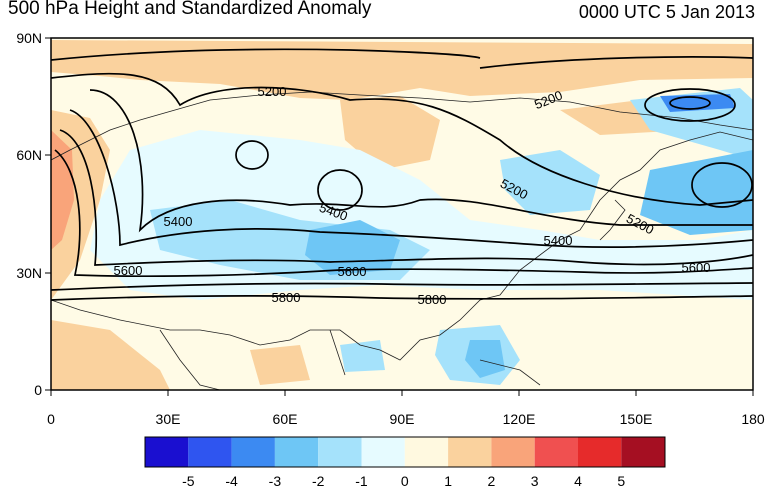  I want to click on siberia-warm-patch, so click(390, 133).